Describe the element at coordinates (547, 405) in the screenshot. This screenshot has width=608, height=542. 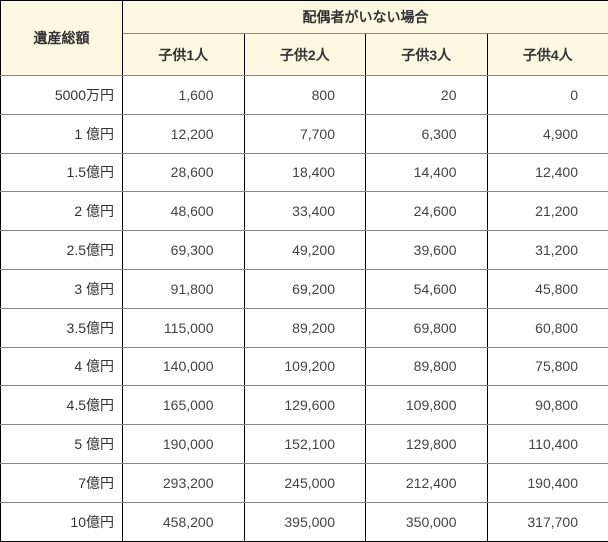
I see `tax-amount-cell: 90,800` at that location.